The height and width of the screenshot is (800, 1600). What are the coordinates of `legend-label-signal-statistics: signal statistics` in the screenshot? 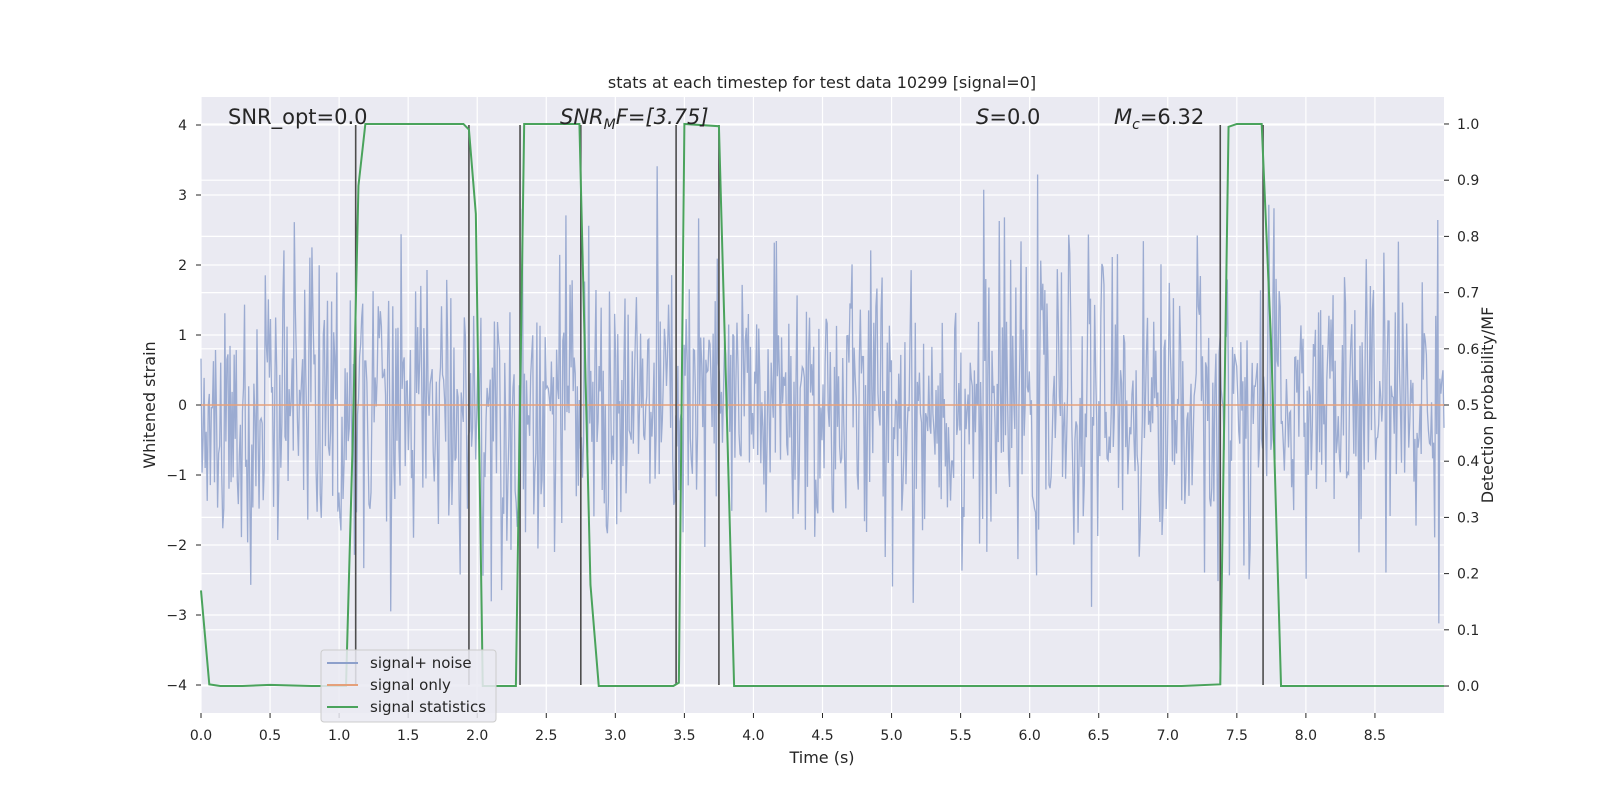 It's located at (428, 707).